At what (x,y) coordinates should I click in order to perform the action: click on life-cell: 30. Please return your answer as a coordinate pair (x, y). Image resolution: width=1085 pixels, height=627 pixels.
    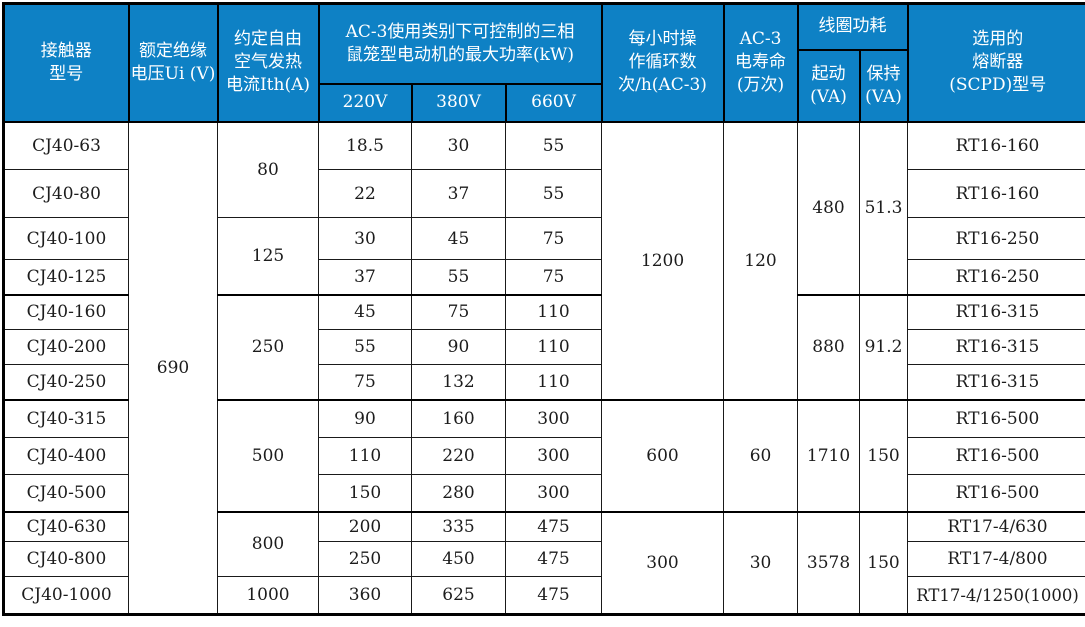
    Looking at the image, I should click on (761, 562).